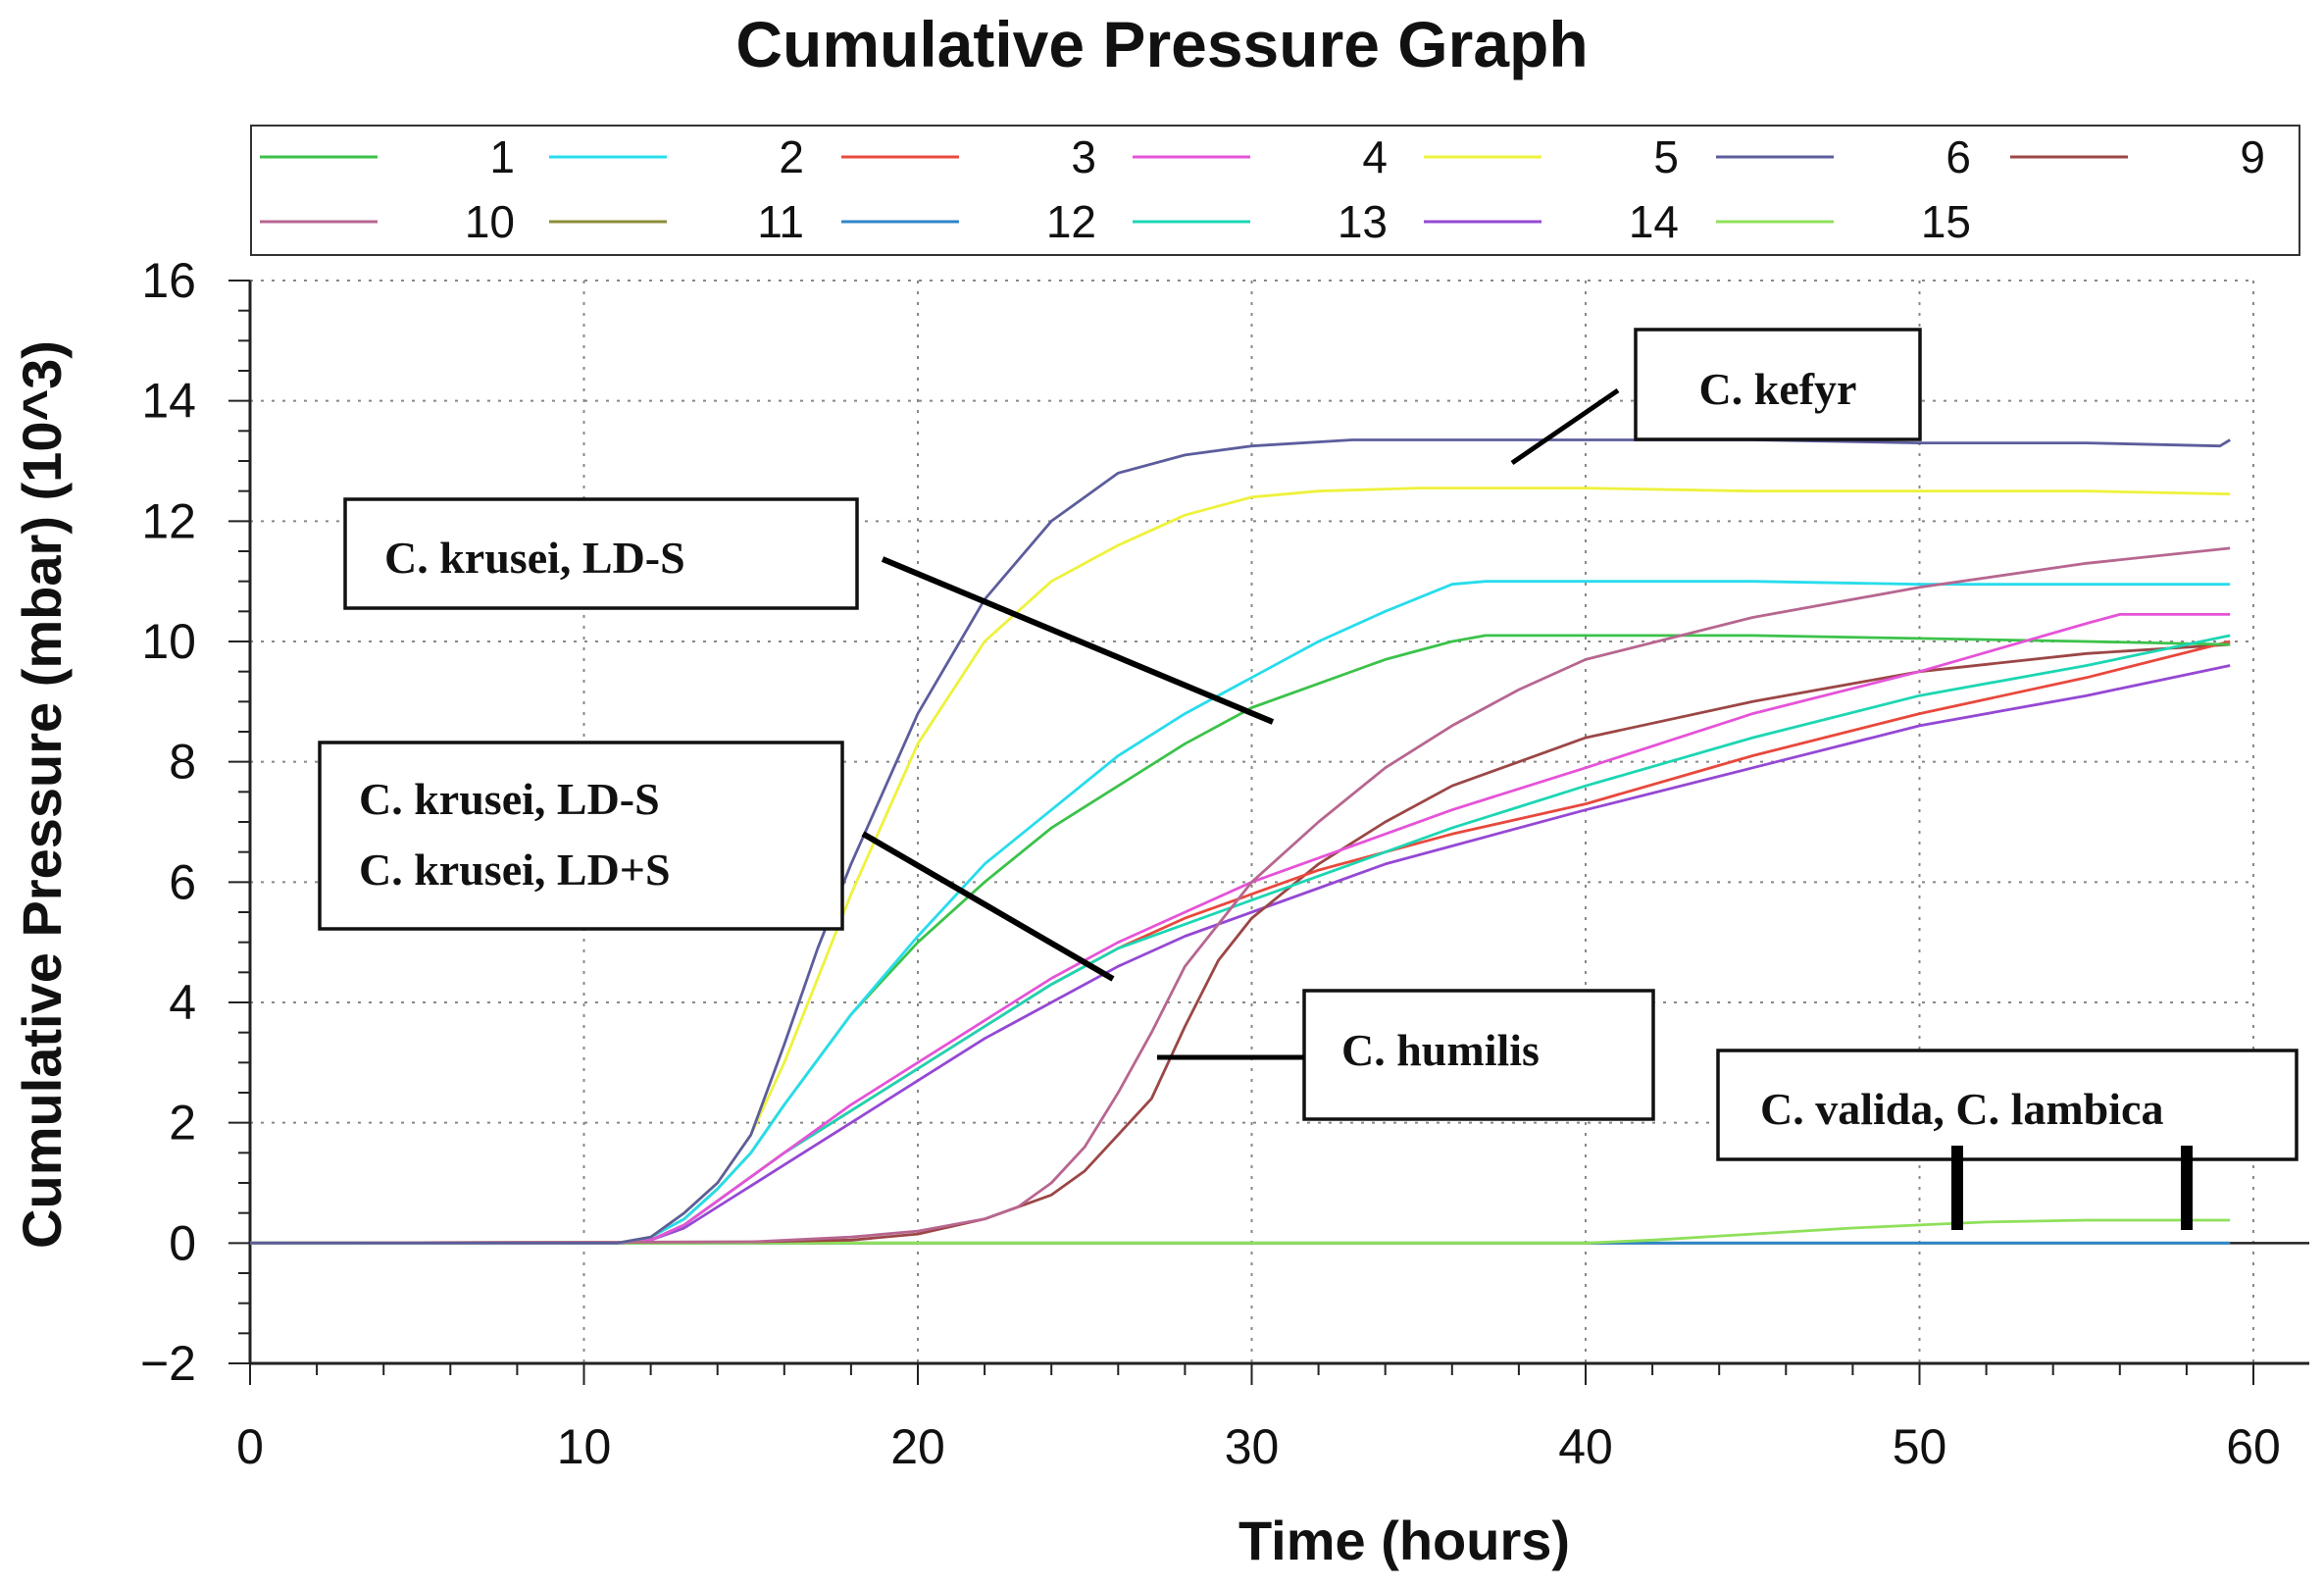 The width and height of the screenshot is (2324, 1588). What do you see at coordinates (250, 1446) in the screenshot?
I see `x-tick-label: 0` at bounding box center [250, 1446].